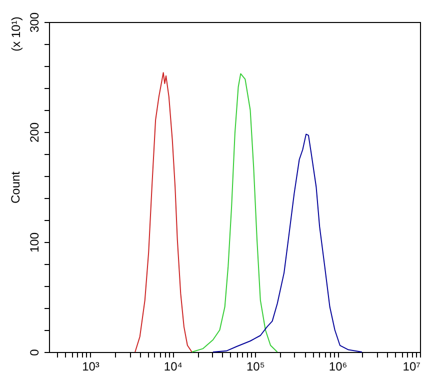 The image size is (440, 380). What do you see at coordinates (35, 352) in the screenshot?
I see `y-tick-label: 0` at bounding box center [35, 352].